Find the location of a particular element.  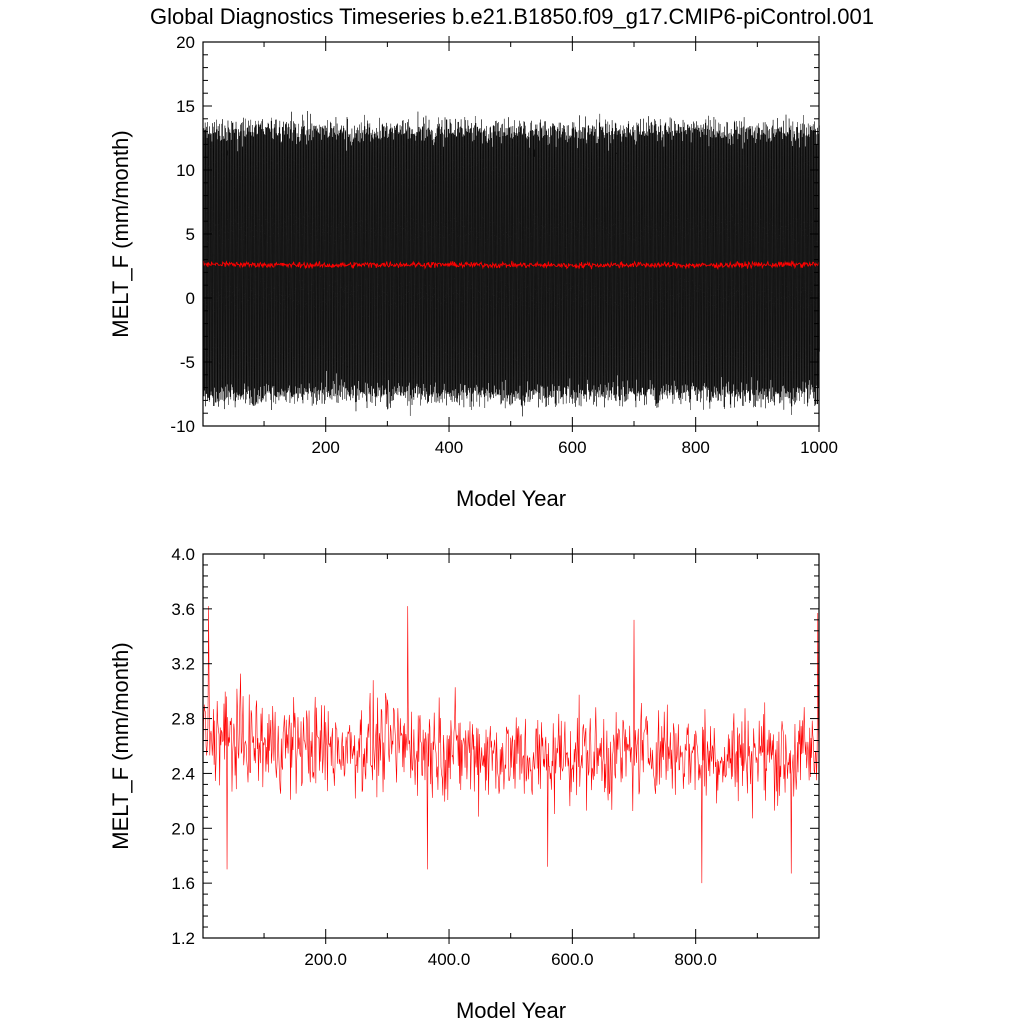

top-annual-mean-line is located at coordinates (511, 265).